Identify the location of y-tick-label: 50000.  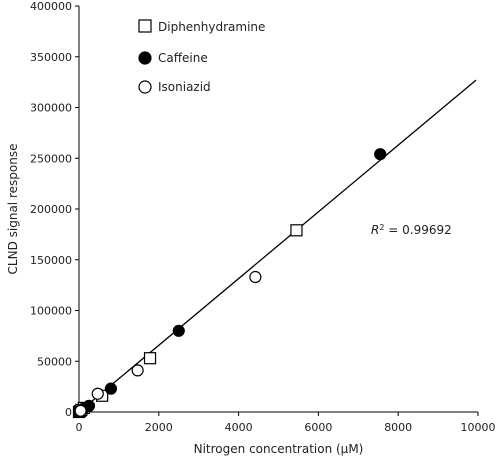
(54, 361).